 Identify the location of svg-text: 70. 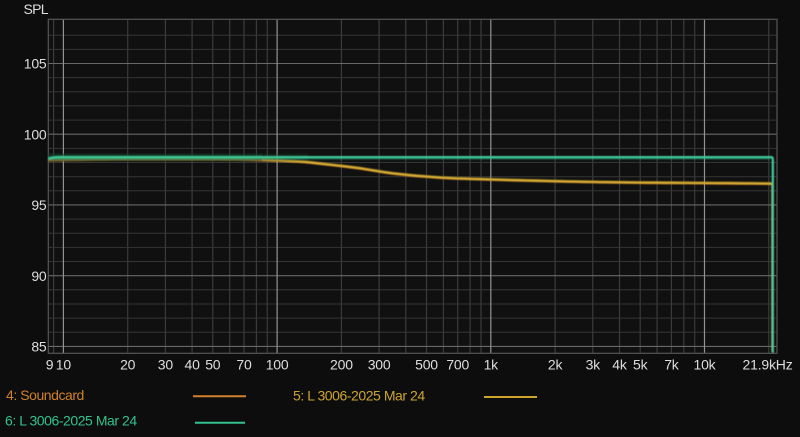
(244, 365).